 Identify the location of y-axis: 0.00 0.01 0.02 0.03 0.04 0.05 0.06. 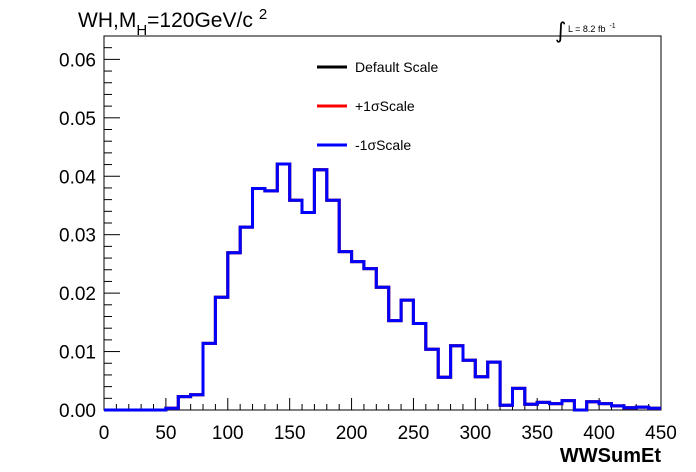
(89, 228).